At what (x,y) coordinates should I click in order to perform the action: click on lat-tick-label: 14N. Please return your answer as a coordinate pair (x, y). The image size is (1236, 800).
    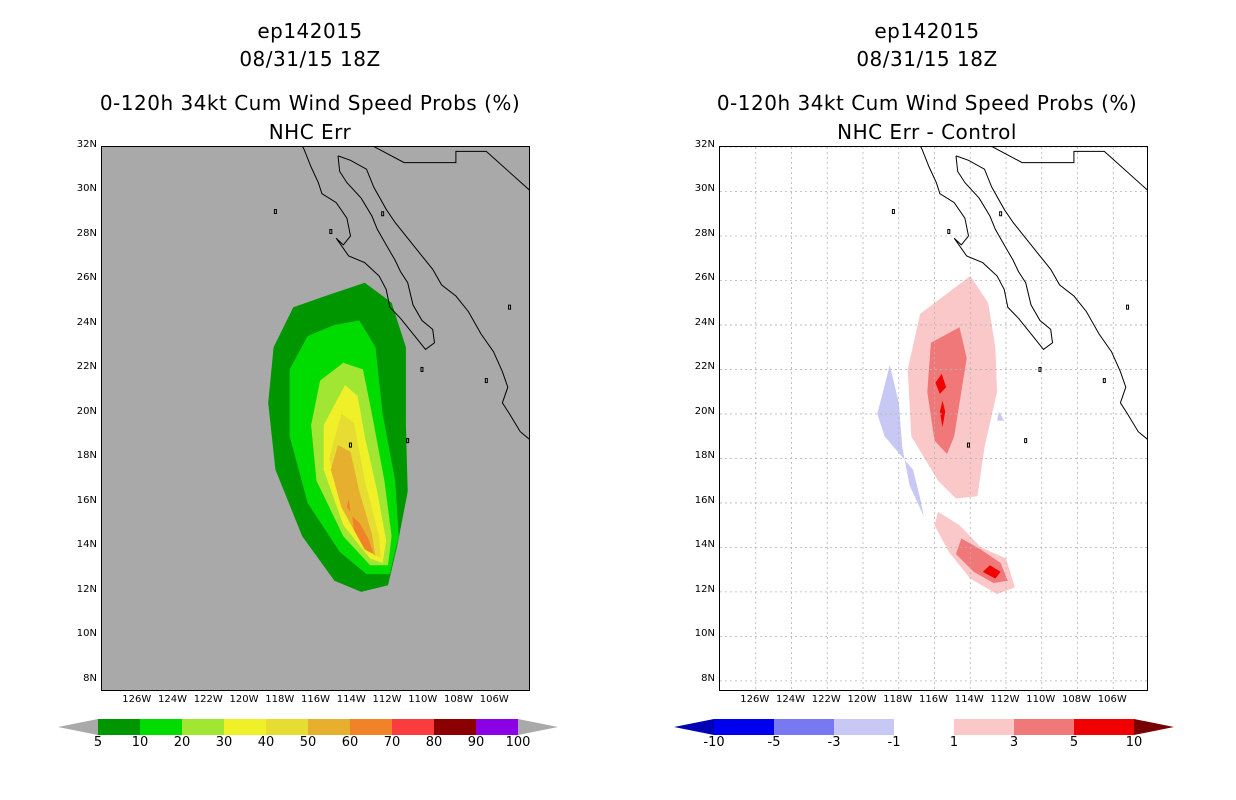
    Looking at the image, I should click on (704, 545).